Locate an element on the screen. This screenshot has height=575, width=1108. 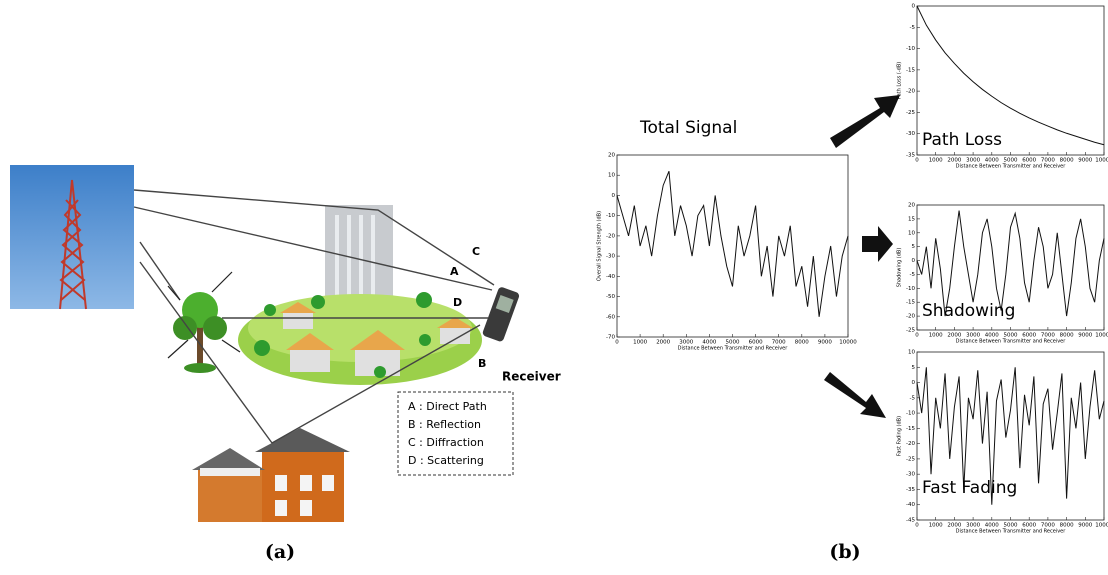
legend-entry: D : Scattering is located at coordinates (446, 460).